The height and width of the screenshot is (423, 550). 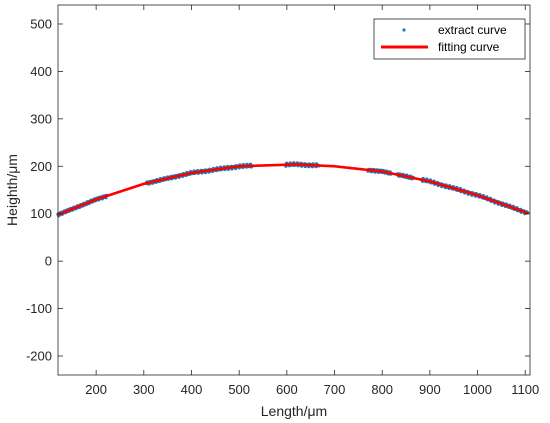 I want to click on x-tick-label: 800, so click(x=382, y=389).